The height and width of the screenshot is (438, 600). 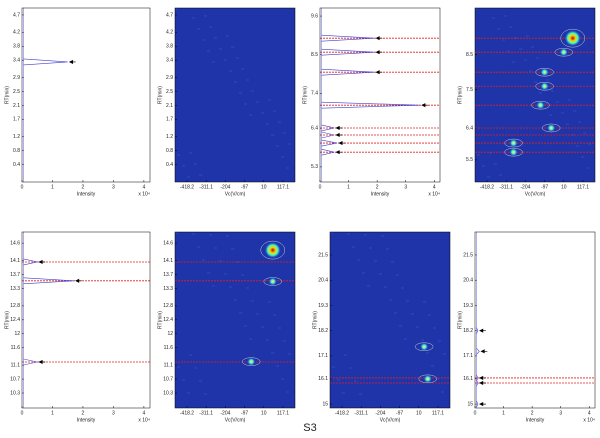 What do you see at coordinates (469, 90) in the screenshot?
I see `y-tick-label: 7.5` at bounding box center [469, 90].